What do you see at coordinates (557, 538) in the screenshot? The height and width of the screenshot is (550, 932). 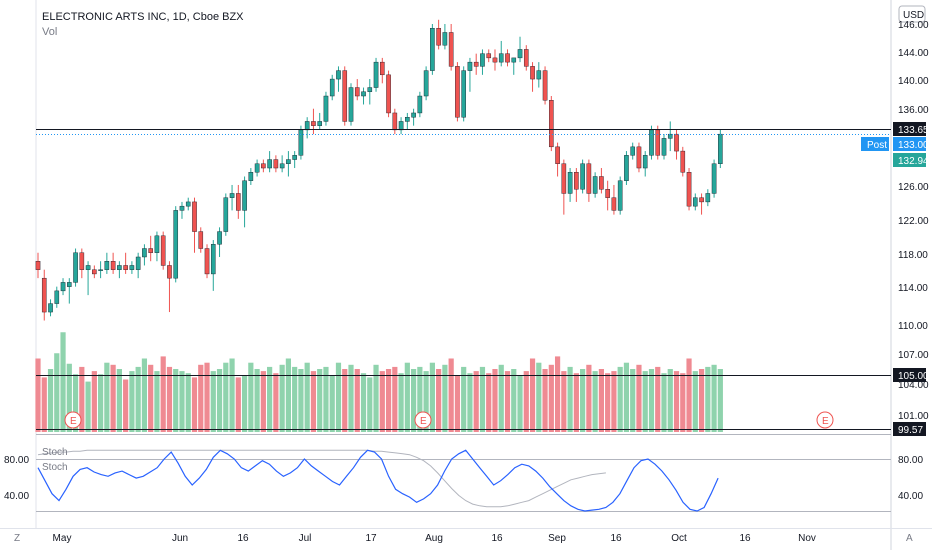 I see `time-tick-label: Sep` at bounding box center [557, 538].